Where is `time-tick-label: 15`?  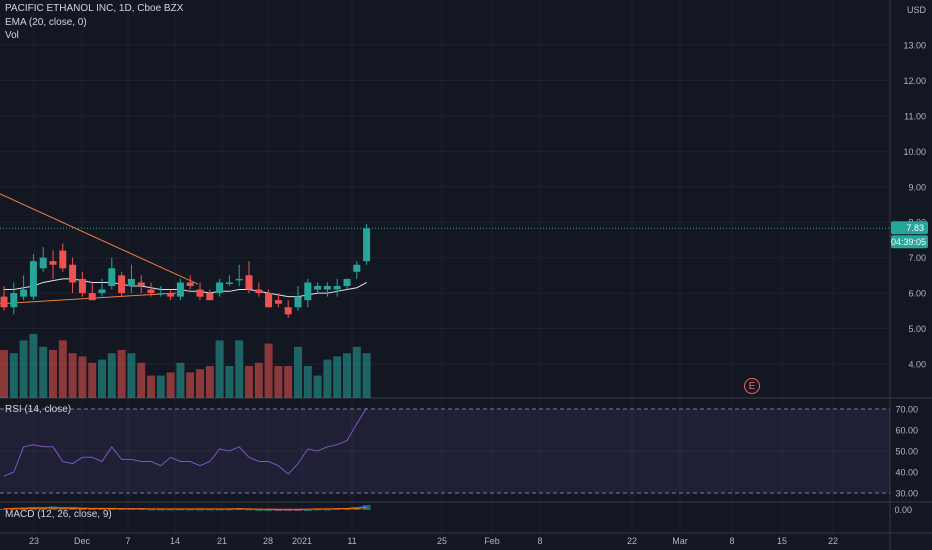 time-tick-label: 15 is located at coordinates (782, 541).